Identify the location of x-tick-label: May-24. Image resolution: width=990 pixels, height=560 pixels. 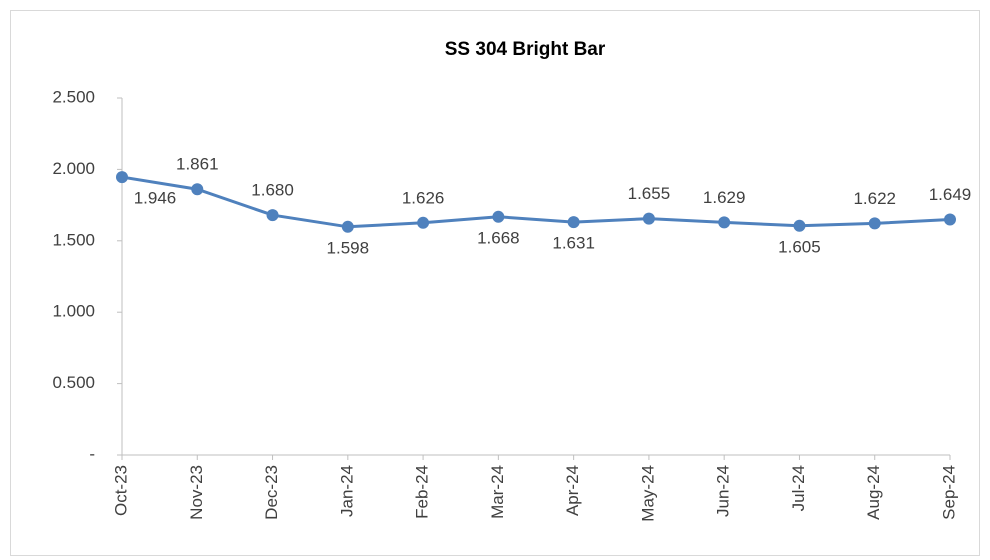
(647, 493).